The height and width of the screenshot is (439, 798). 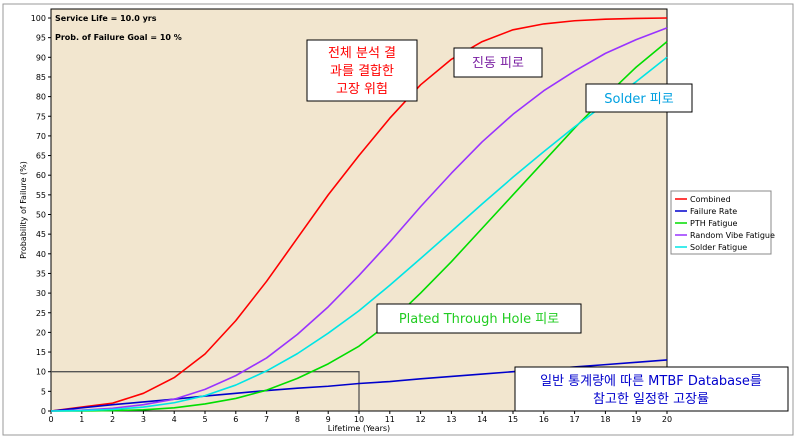 What do you see at coordinates (41, 97) in the screenshot?
I see `y-tick-label: 80` at bounding box center [41, 97].